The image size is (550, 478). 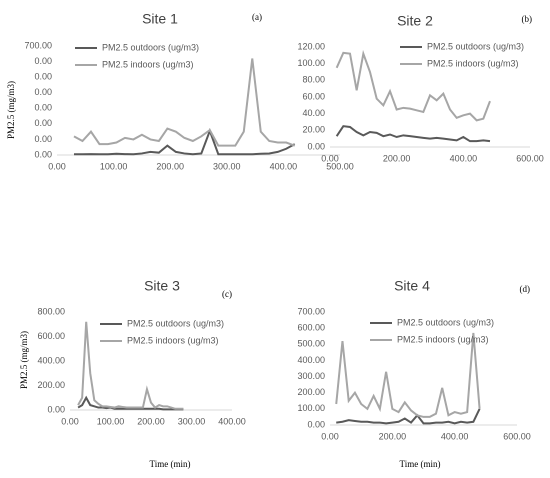 What do you see at coordinates (340, 166) in the screenshot?
I see `x-tick-label: 500.00` at bounding box center [340, 166].